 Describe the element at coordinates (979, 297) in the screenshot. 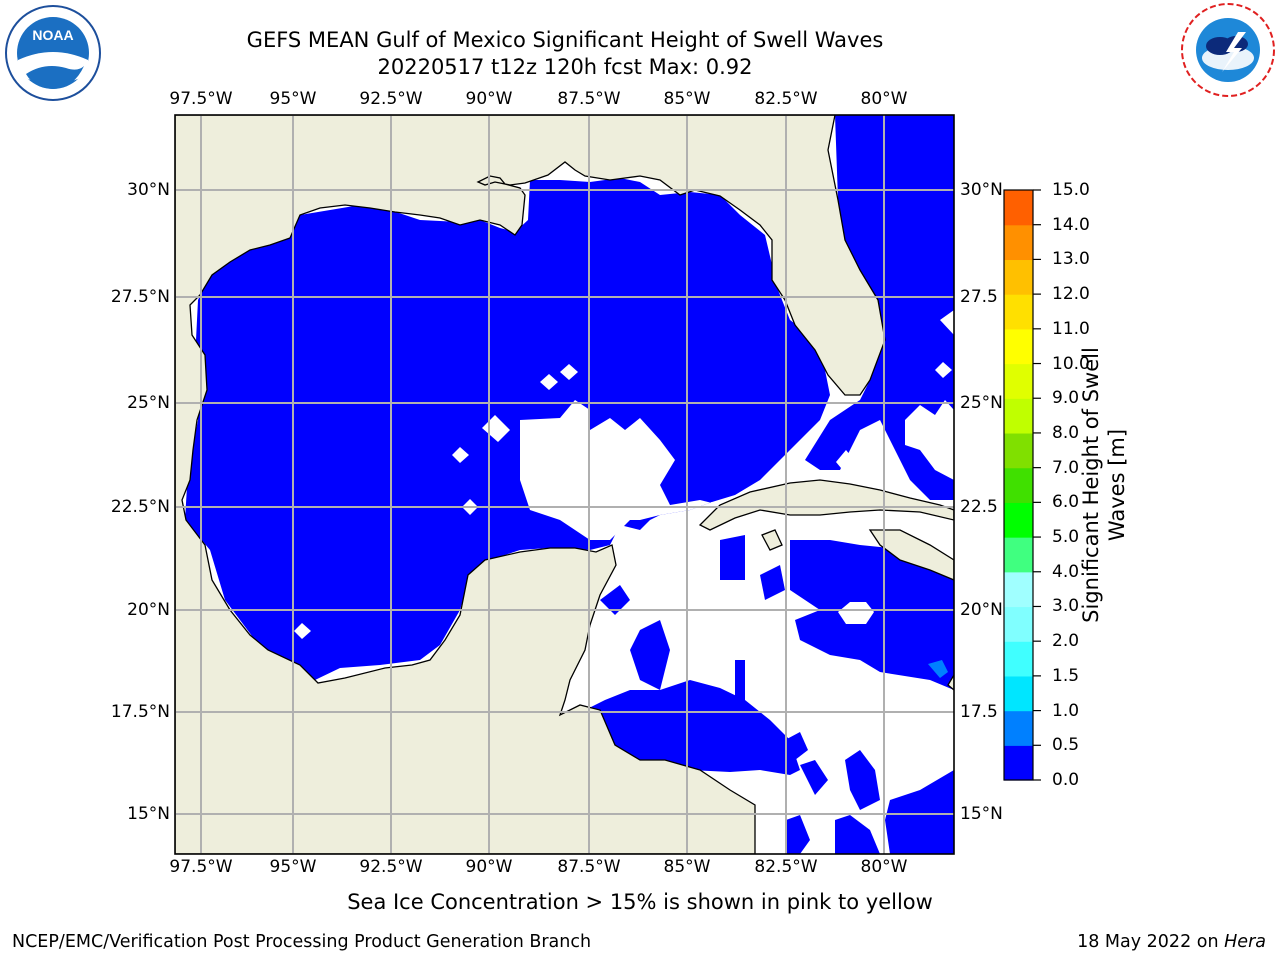

I see `latitude-label-right: 27.5` at that location.